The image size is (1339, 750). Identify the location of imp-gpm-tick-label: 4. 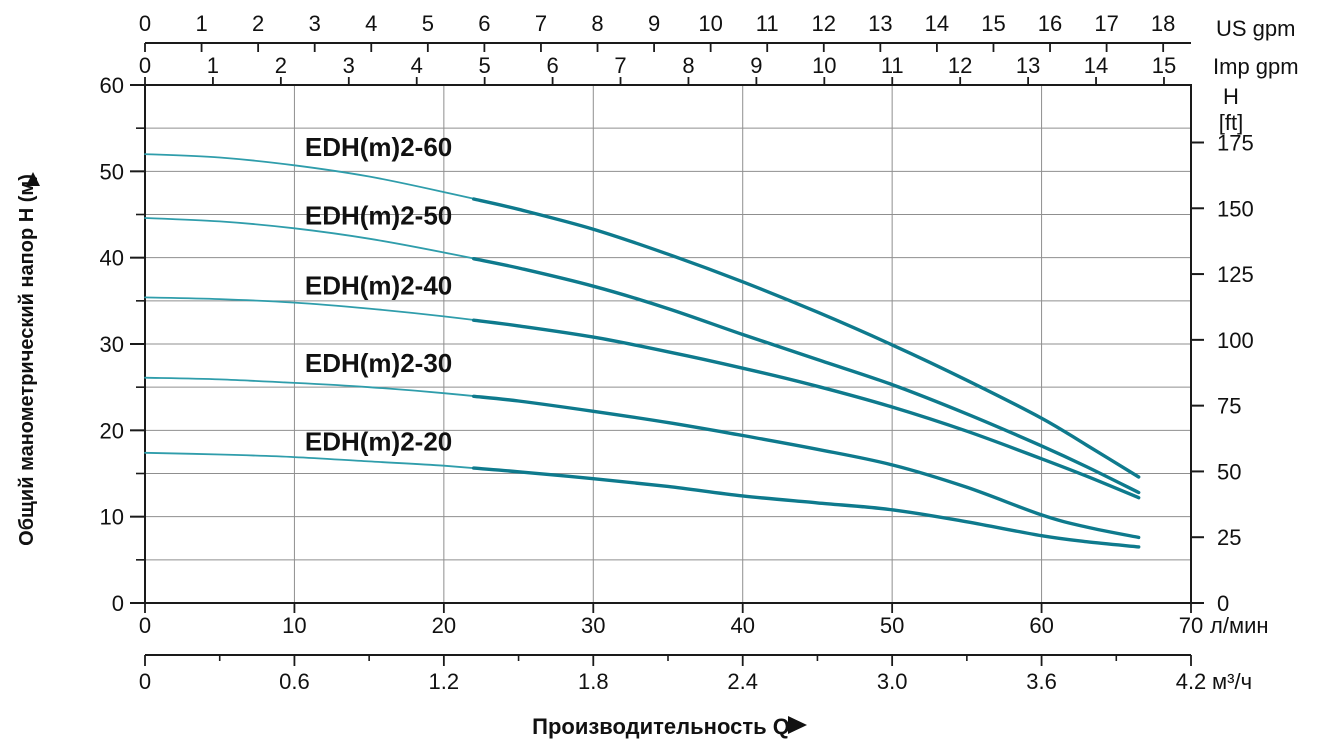
(417, 65).